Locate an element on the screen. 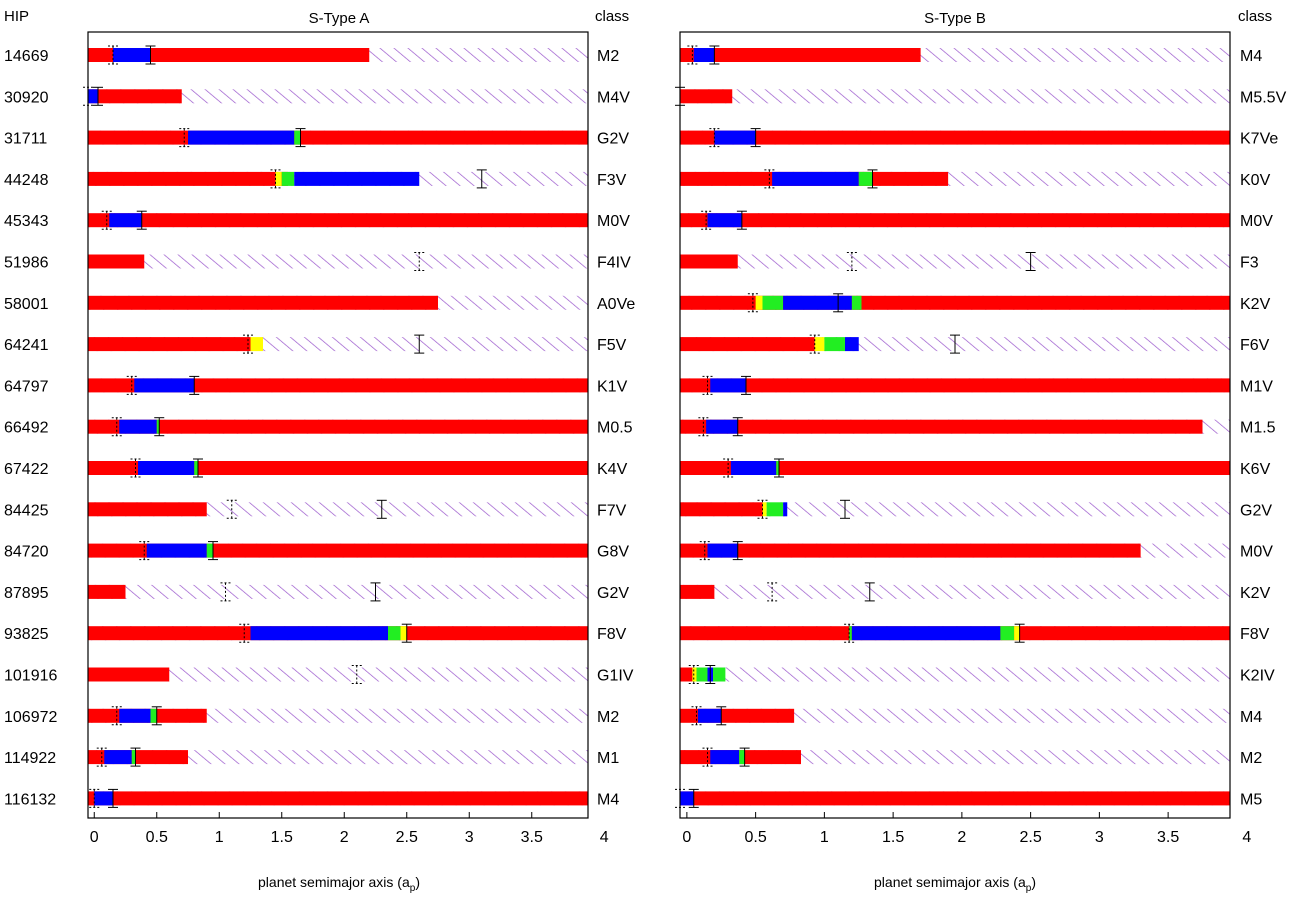 The image size is (1310, 897). hip-header-a: HIP is located at coordinates (16, 16).